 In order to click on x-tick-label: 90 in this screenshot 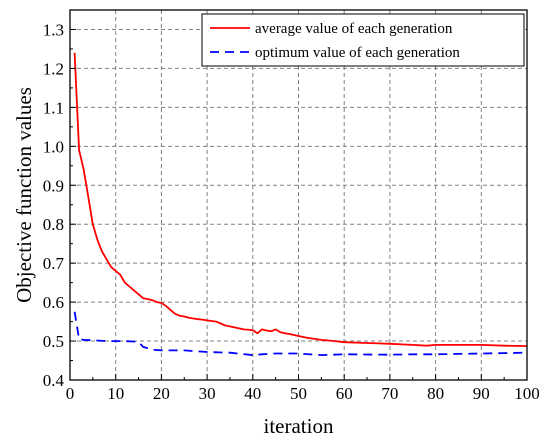, I will do `click(481, 393)`.